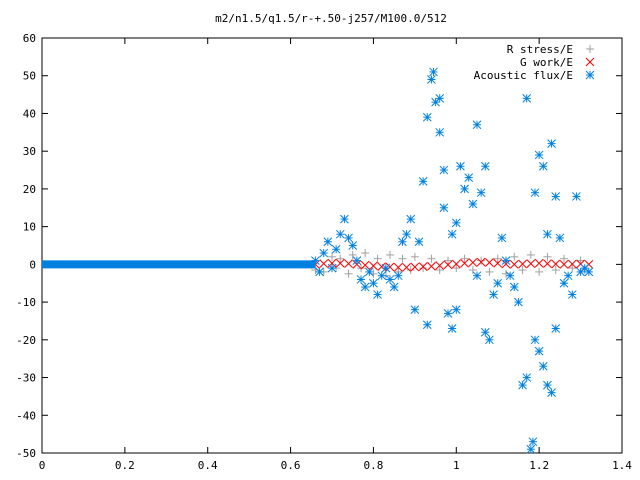  What do you see at coordinates (125, 465) in the screenshot?
I see `x-tick-label: 0.2` at bounding box center [125, 465].